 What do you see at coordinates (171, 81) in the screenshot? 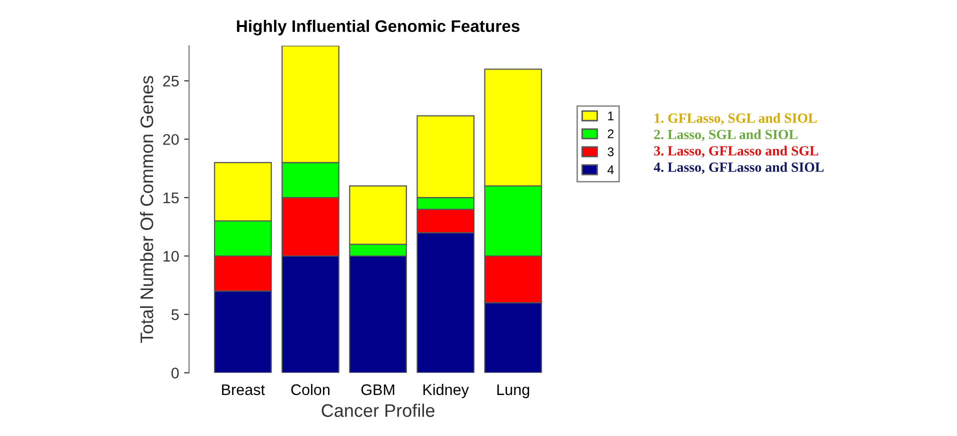
I see `y-tick-label: 25` at bounding box center [171, 81].